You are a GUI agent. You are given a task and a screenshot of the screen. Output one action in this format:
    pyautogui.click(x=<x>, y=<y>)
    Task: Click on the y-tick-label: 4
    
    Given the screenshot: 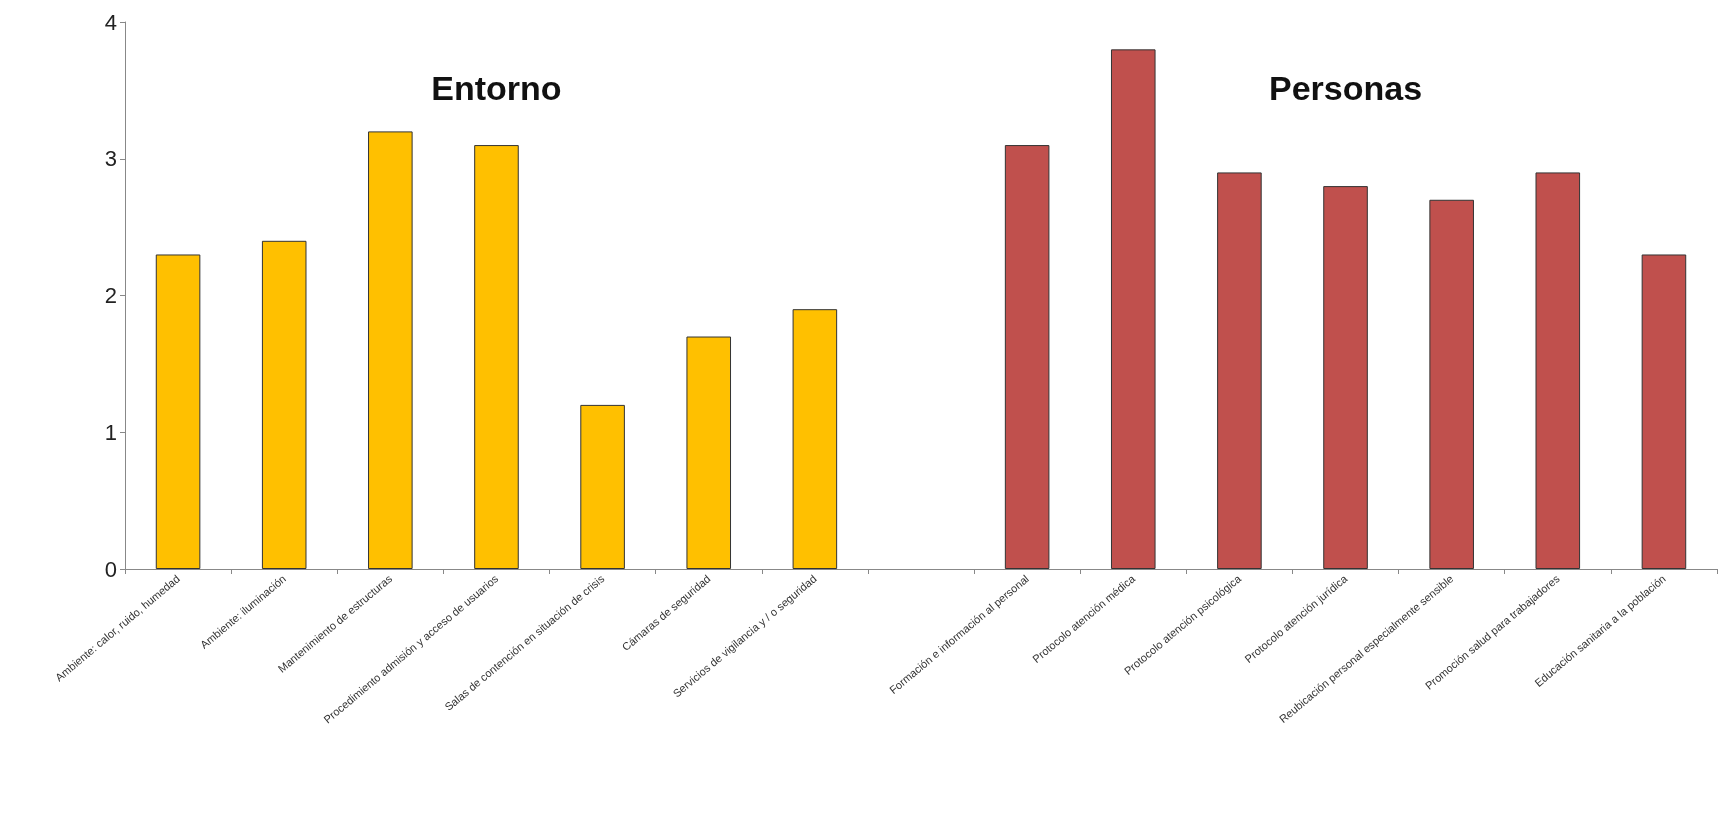 What is the action you would take?
    pyautogui.click(x=110, y=22)
    